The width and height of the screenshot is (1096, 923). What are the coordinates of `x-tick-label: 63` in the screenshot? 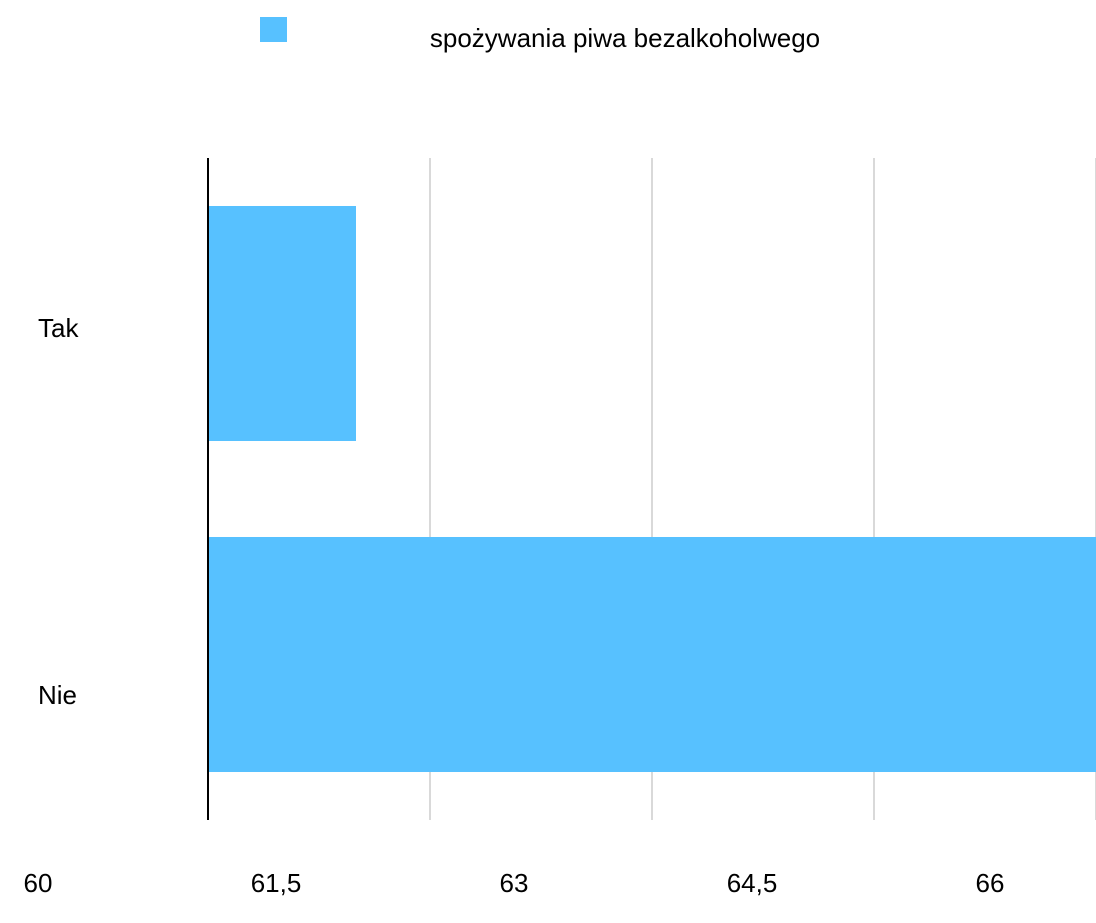 It's located at (514, 883).